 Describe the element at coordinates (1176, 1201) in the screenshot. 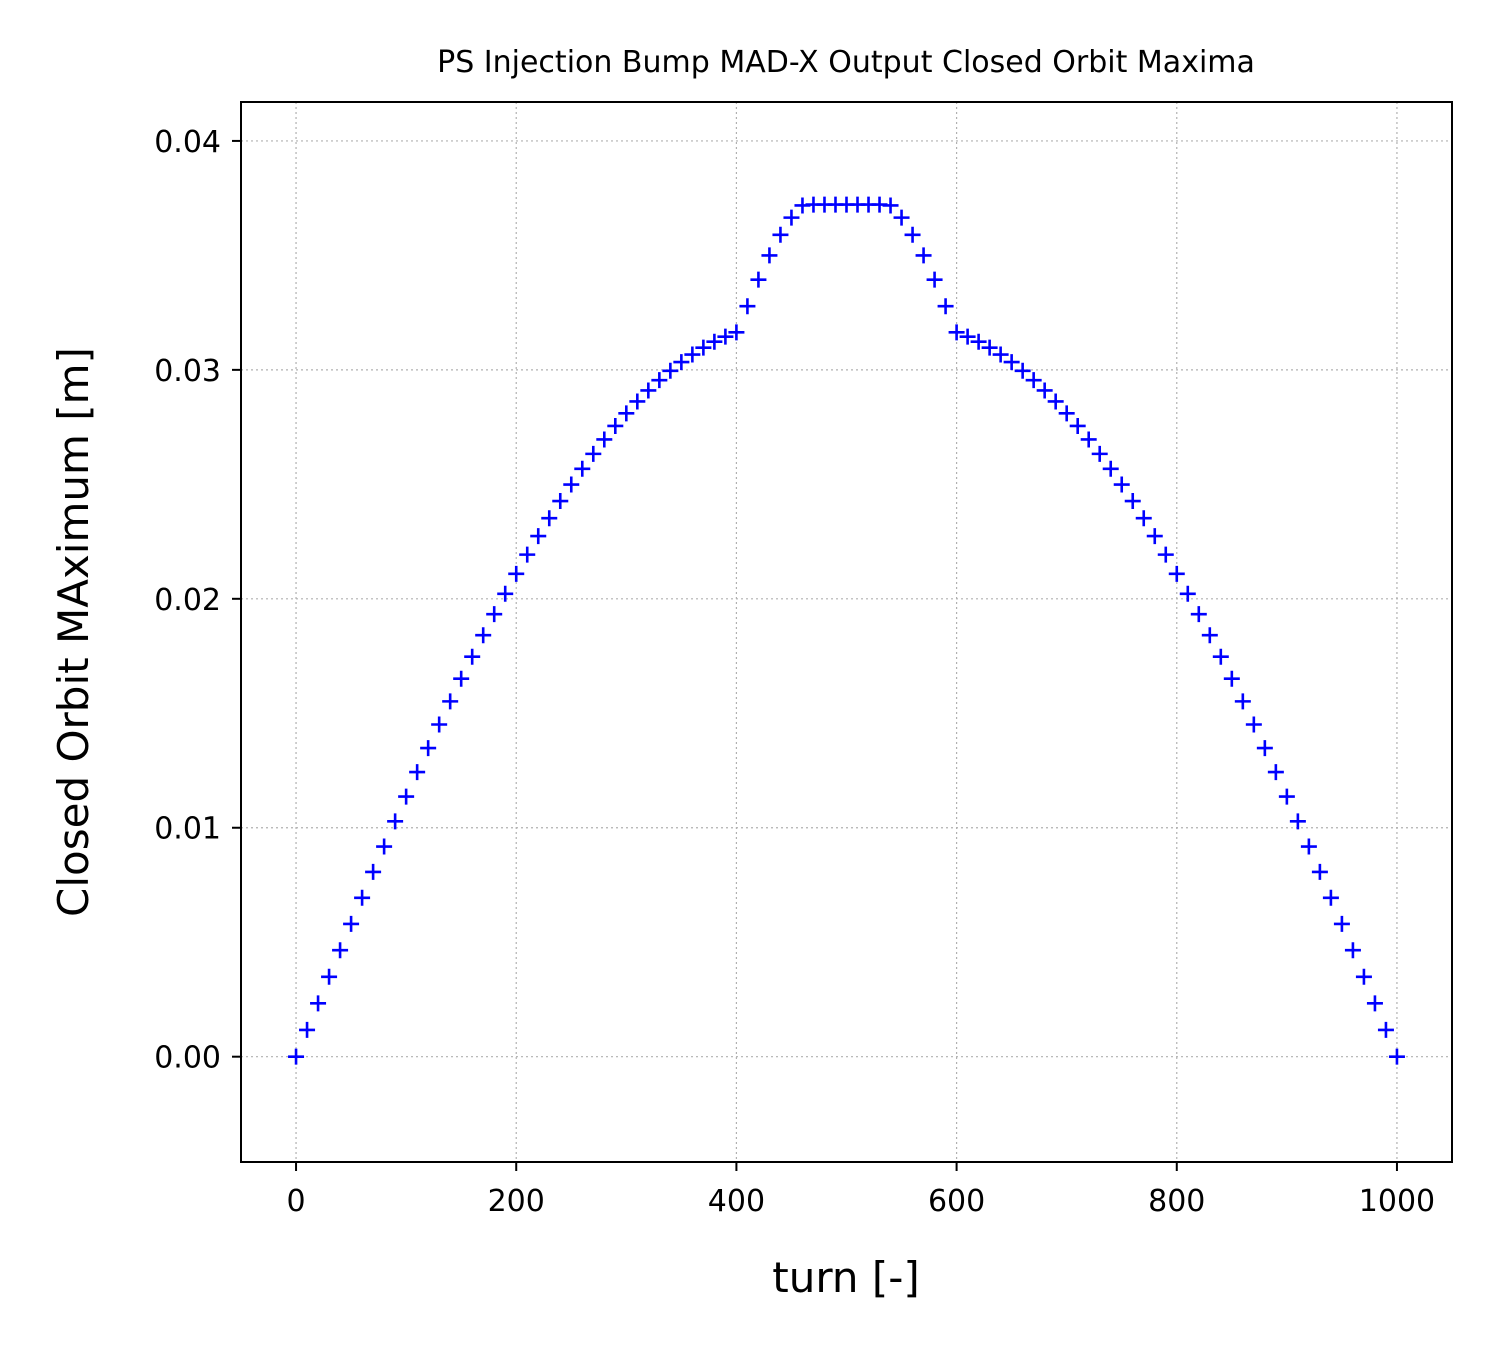

I see `x-tick-label: 800` at that location.